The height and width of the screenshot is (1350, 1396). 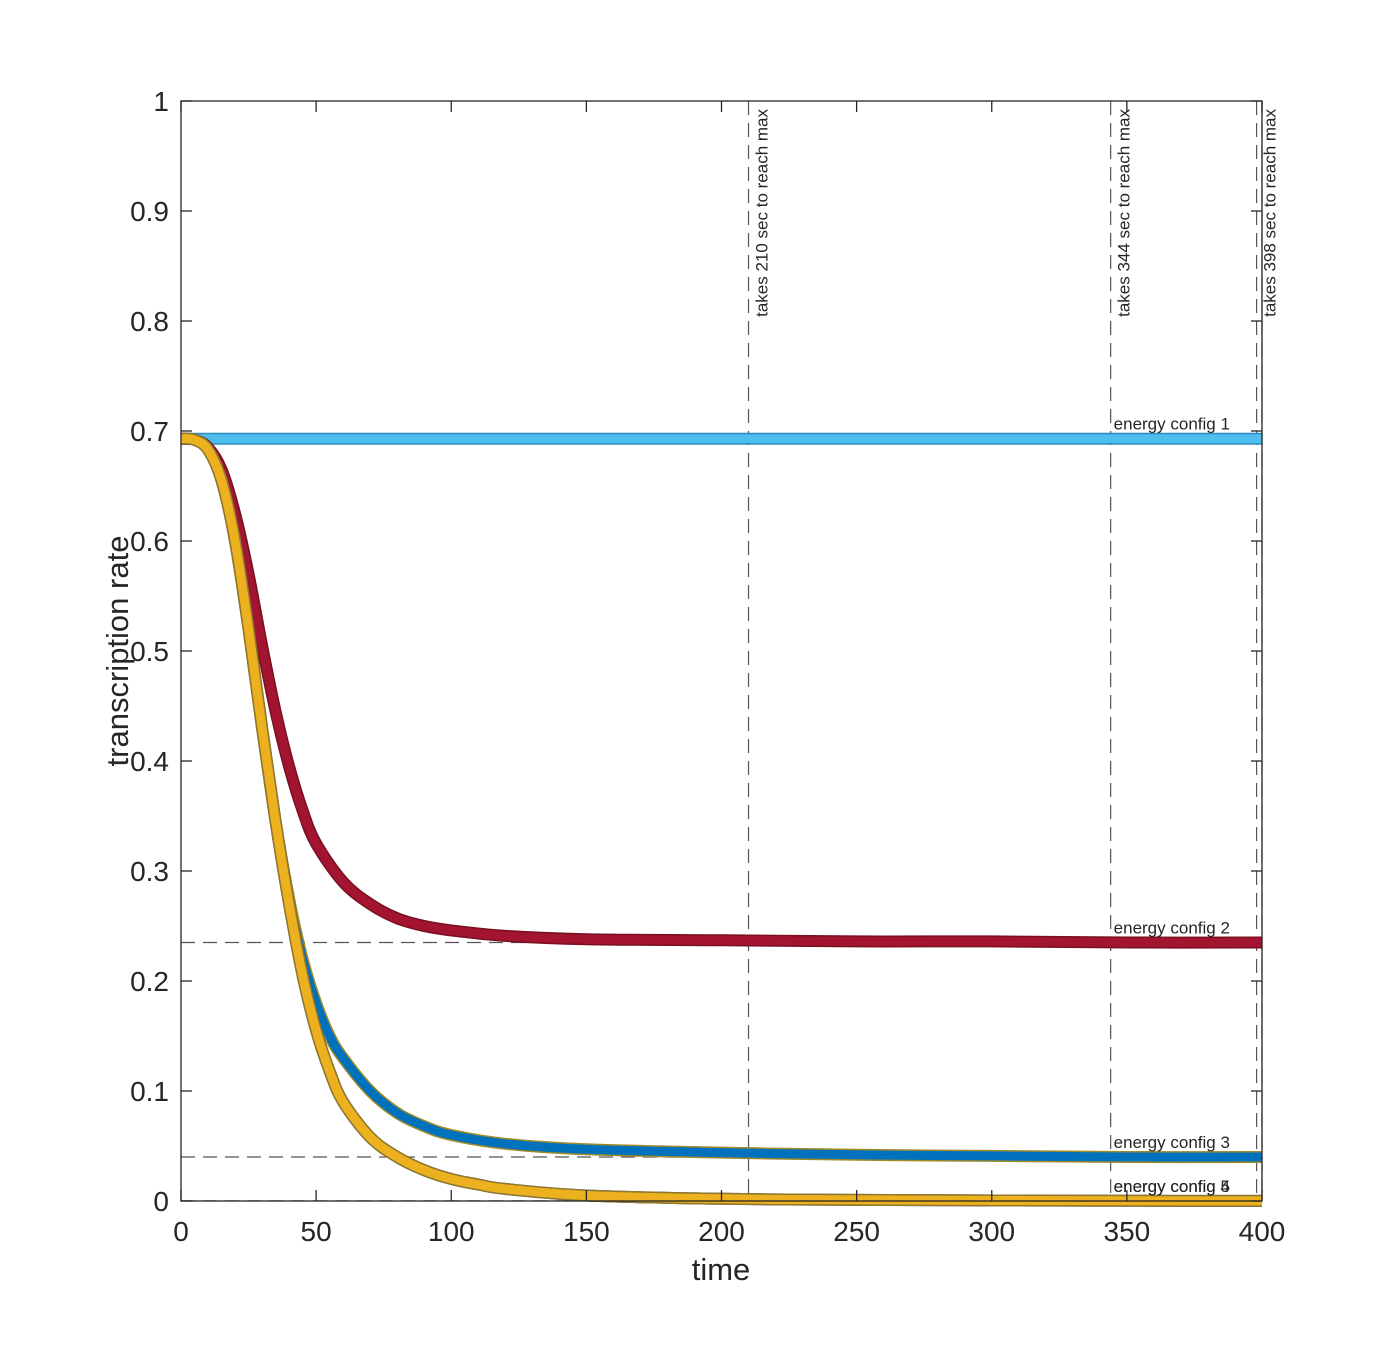 What do you see at coordinates (451, 1231) in the screenshot?
I see `x-tick-label: 100` at bounding box center [451, 1231].